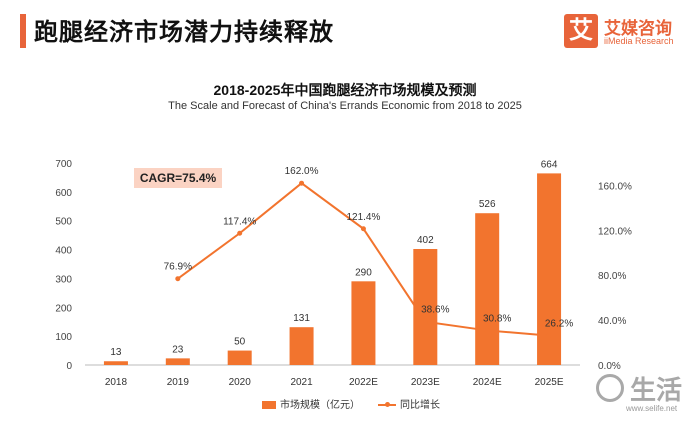 This screenshot has width=690, height=422. What do you see at coordinates (240, 342) in the screenshot?
I see `bar-value-label: 50` at bounding box center [240, 342].